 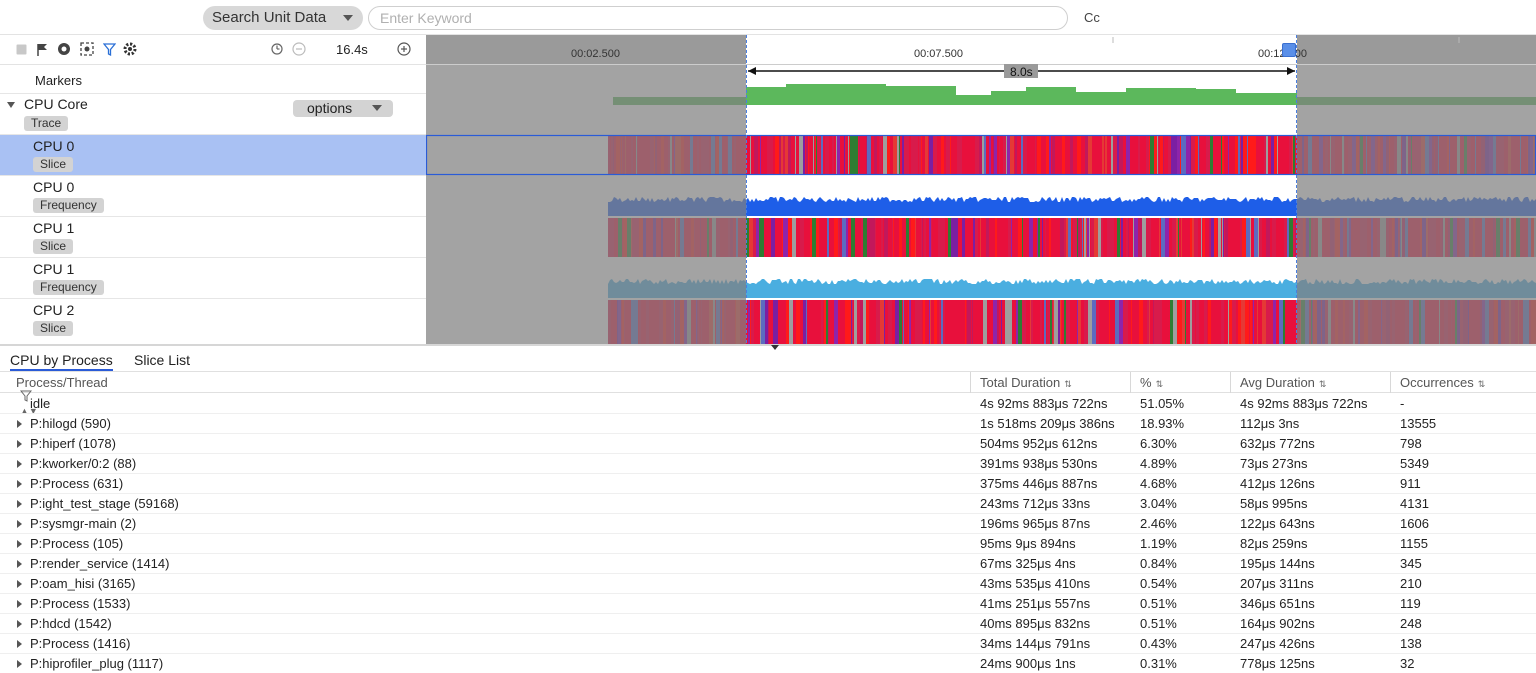 I want to click on collapse-panel-icon, so click(x=775, y=347).